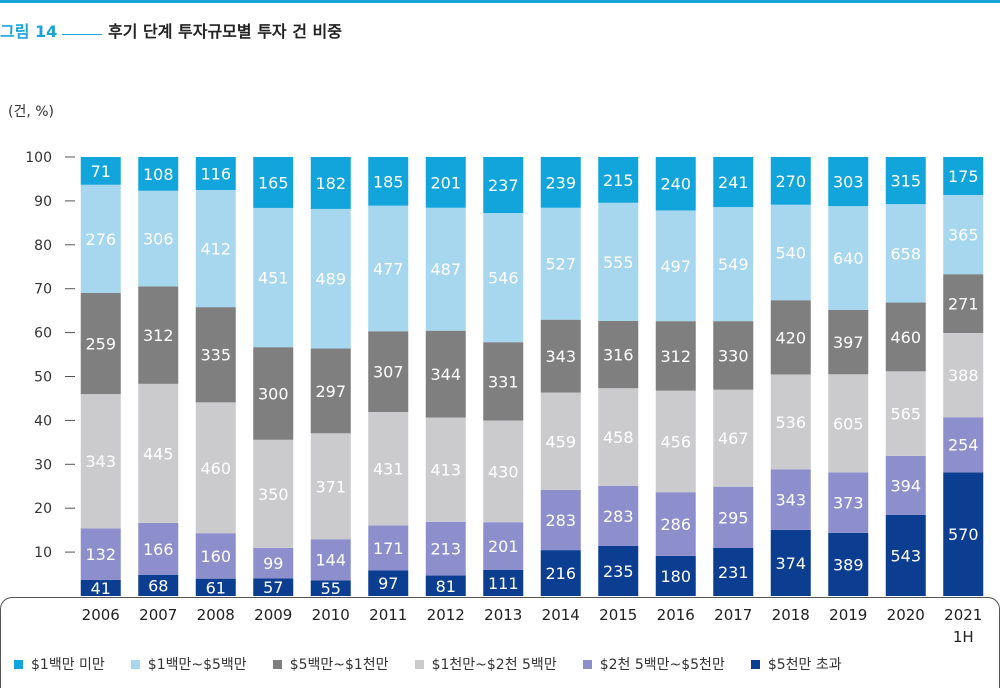 This screenshot has width=1000, height=688. I want to click on data-label: 536, so click(790, 422).